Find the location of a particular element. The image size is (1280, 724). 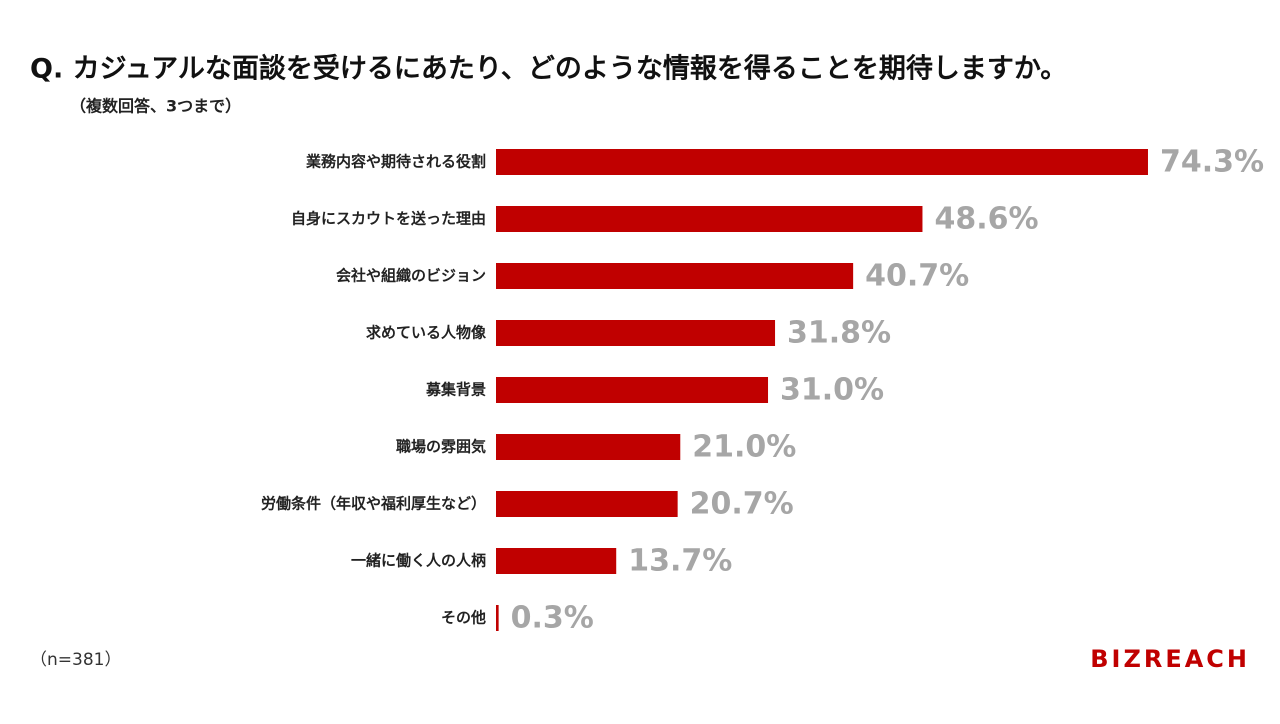

category-label: 自身にスカウトを送った理由 is located at coordinates (388, 219).